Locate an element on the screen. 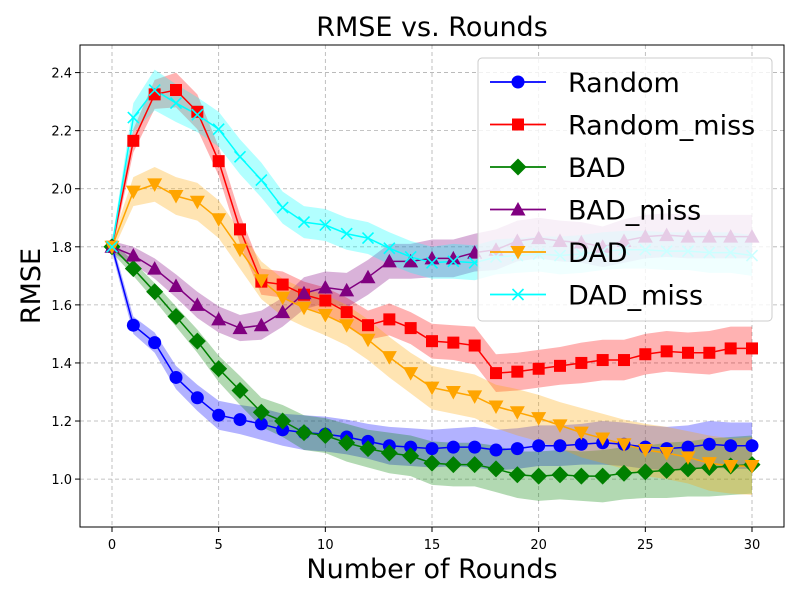  legend-item-random: Random is located at coordinates (585, 83).